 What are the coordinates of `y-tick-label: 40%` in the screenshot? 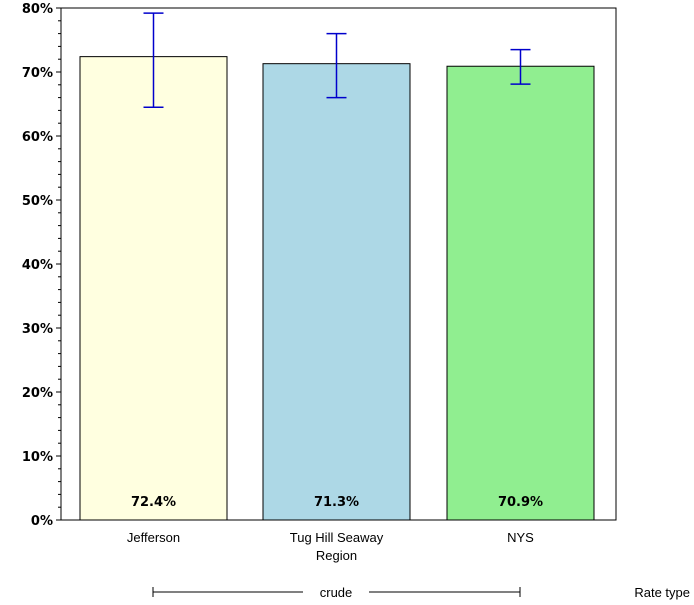 It's located at (37, 265).